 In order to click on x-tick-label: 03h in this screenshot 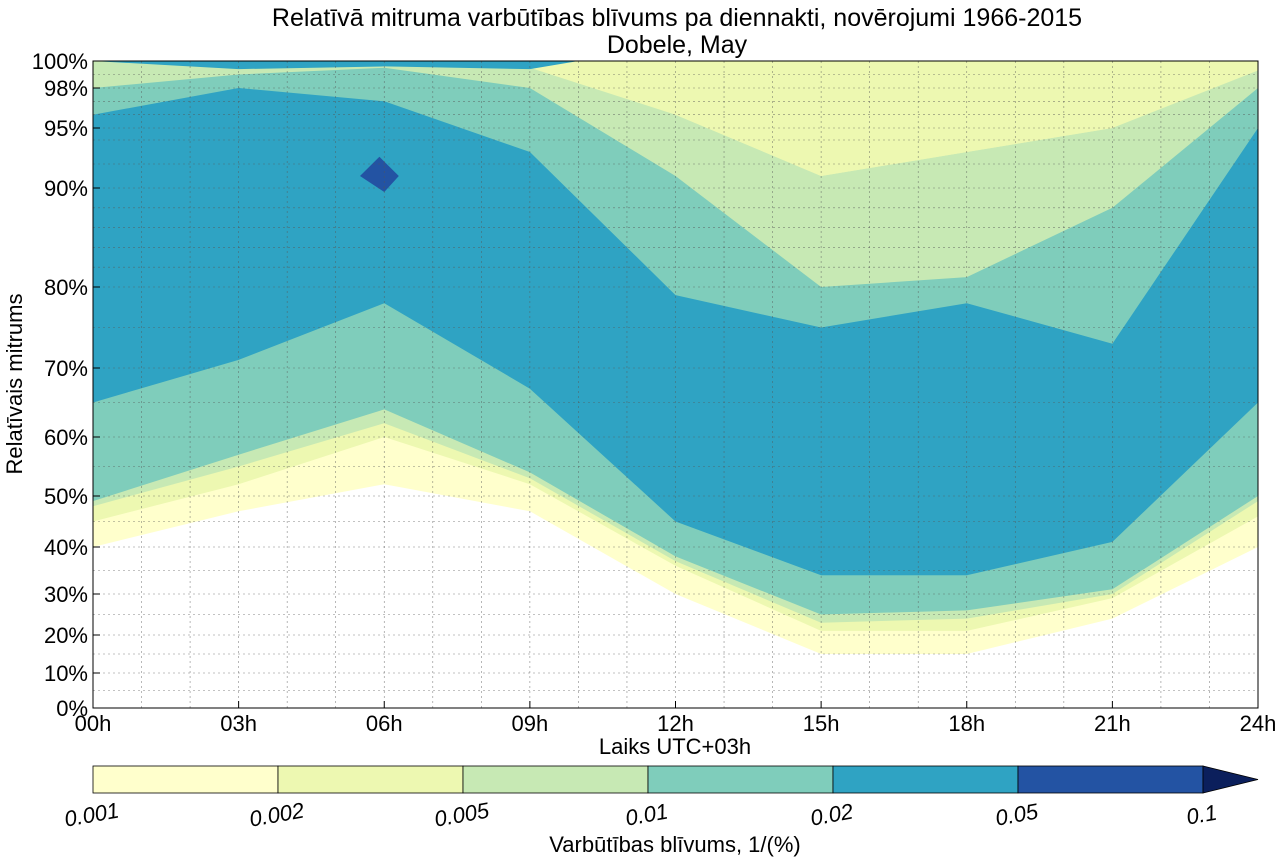, I will do `click(238, 723)`.